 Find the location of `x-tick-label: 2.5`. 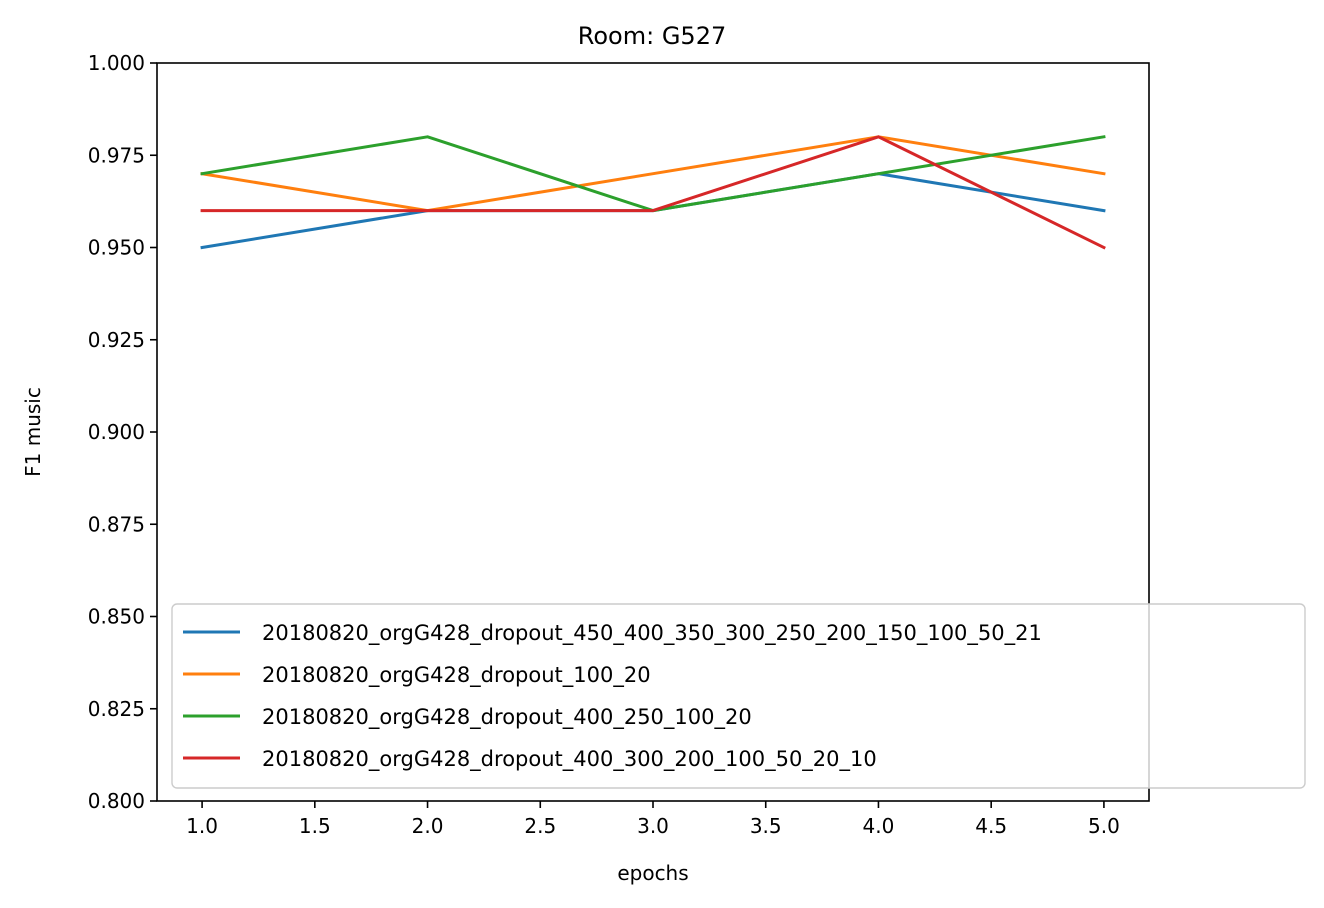

x-tick-label: 2.5 is located at coordinates (540, 826).